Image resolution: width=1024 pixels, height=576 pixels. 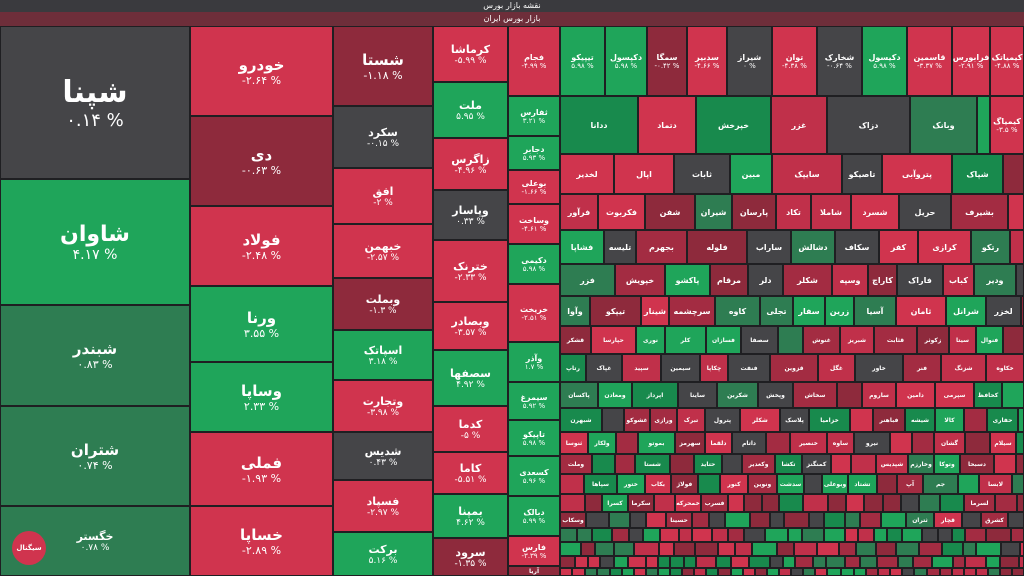 I want to click on stock-tile-small: لخدیر, so click(x=587, y=174).